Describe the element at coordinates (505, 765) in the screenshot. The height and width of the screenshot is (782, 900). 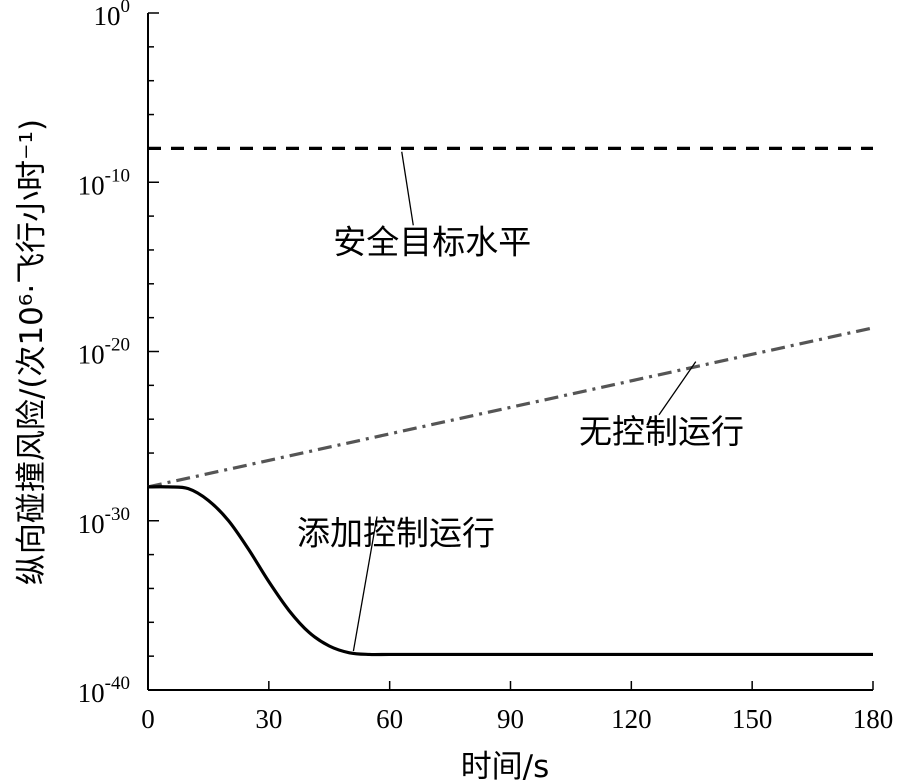
I see `x-axis-title: 时间/s` at that location.